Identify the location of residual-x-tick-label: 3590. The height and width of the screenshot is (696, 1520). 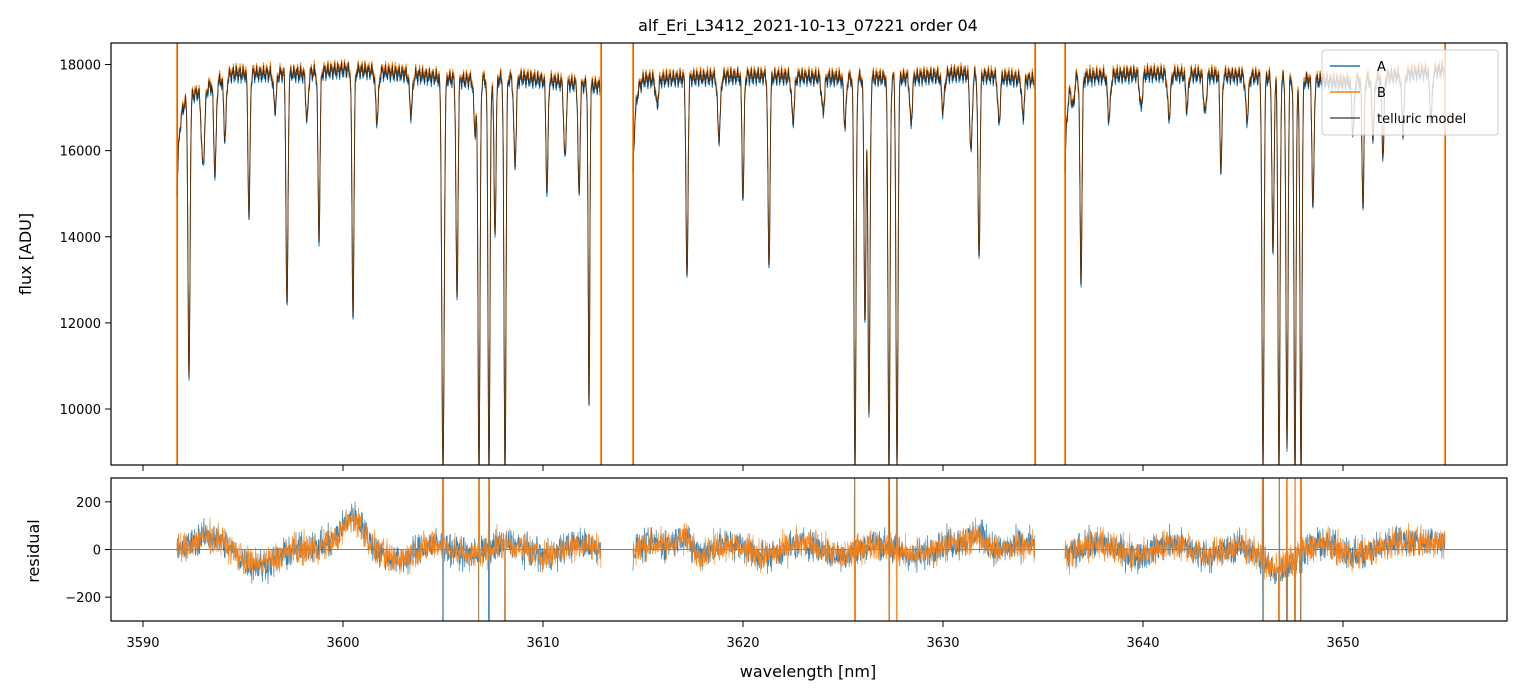
(142, 643).